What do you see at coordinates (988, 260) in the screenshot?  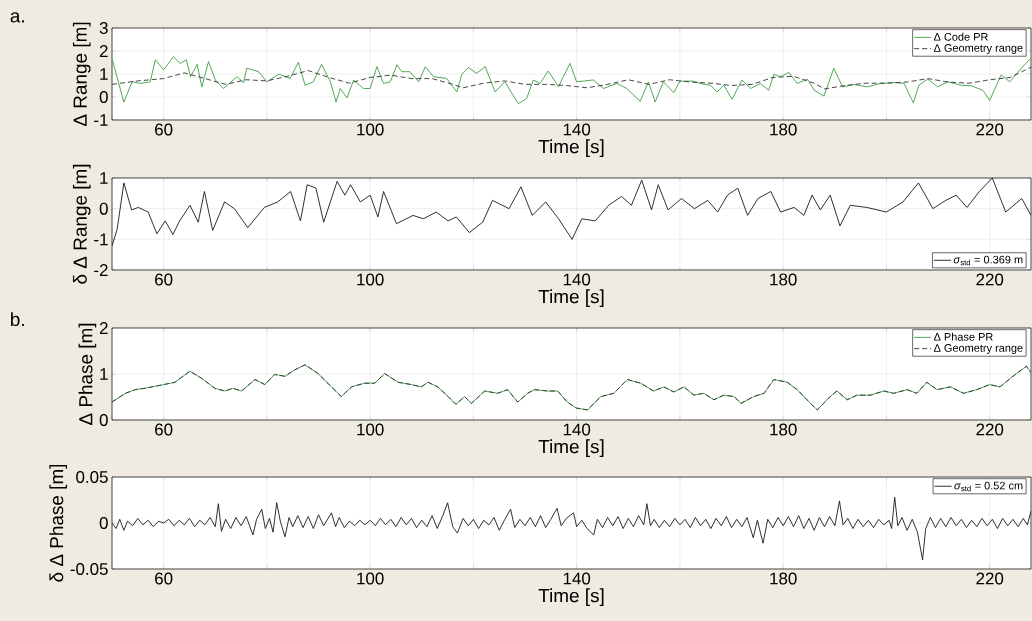 I see `legend-label: σ$_{std}$ = 0.369 m` at bounding box center [988, 260].